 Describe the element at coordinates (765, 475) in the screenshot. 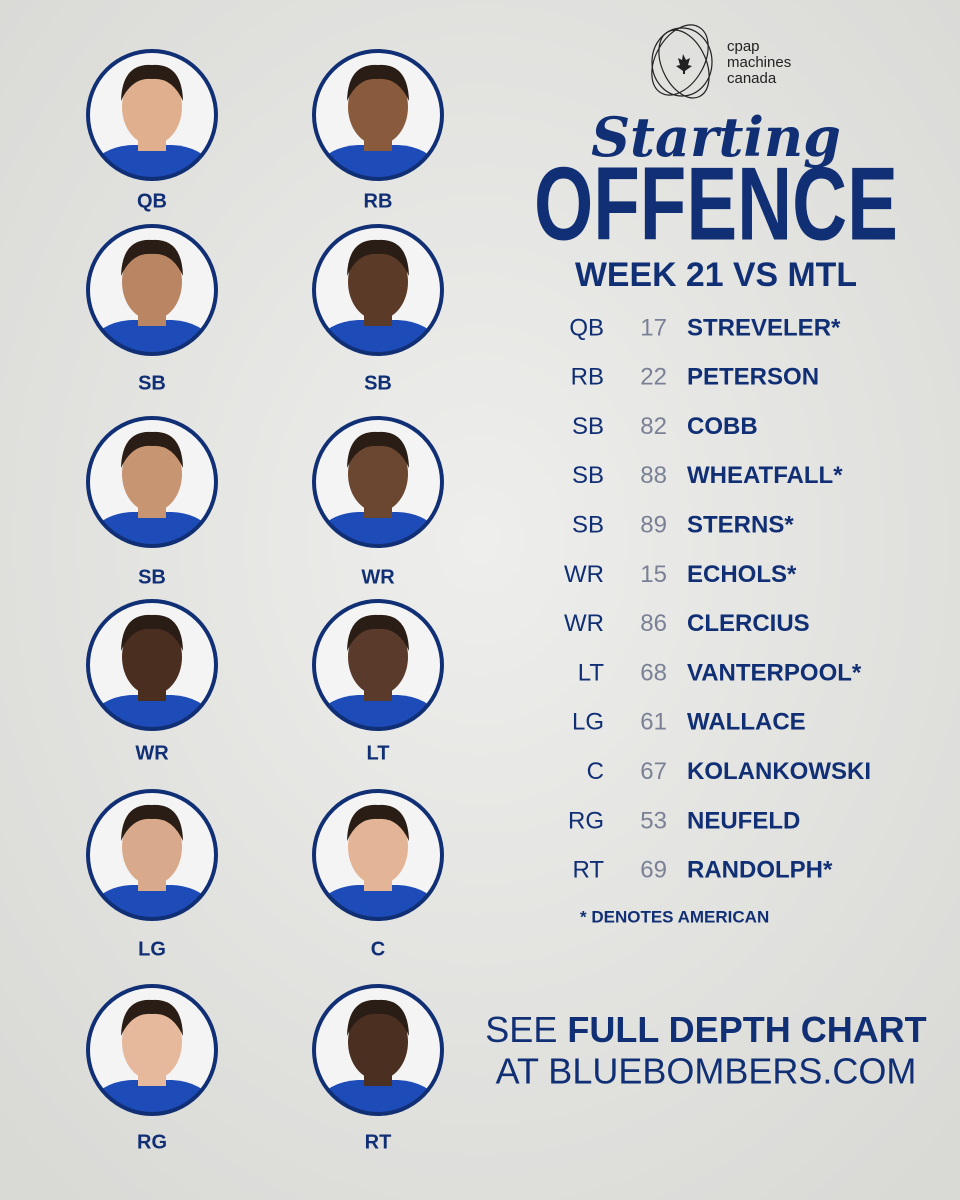

I see `player-name: WHEATFALL*` at that location.